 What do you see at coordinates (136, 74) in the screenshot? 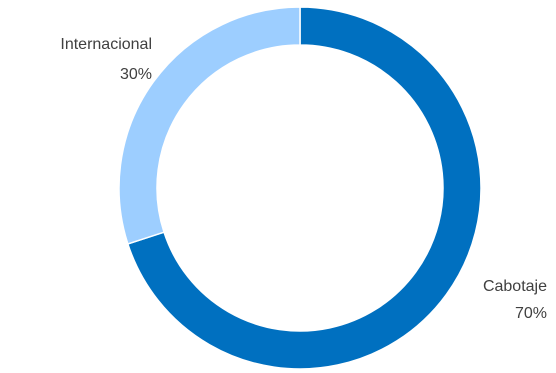
I see `value-label-internacional: 30%` at bounding box center [136, 74].